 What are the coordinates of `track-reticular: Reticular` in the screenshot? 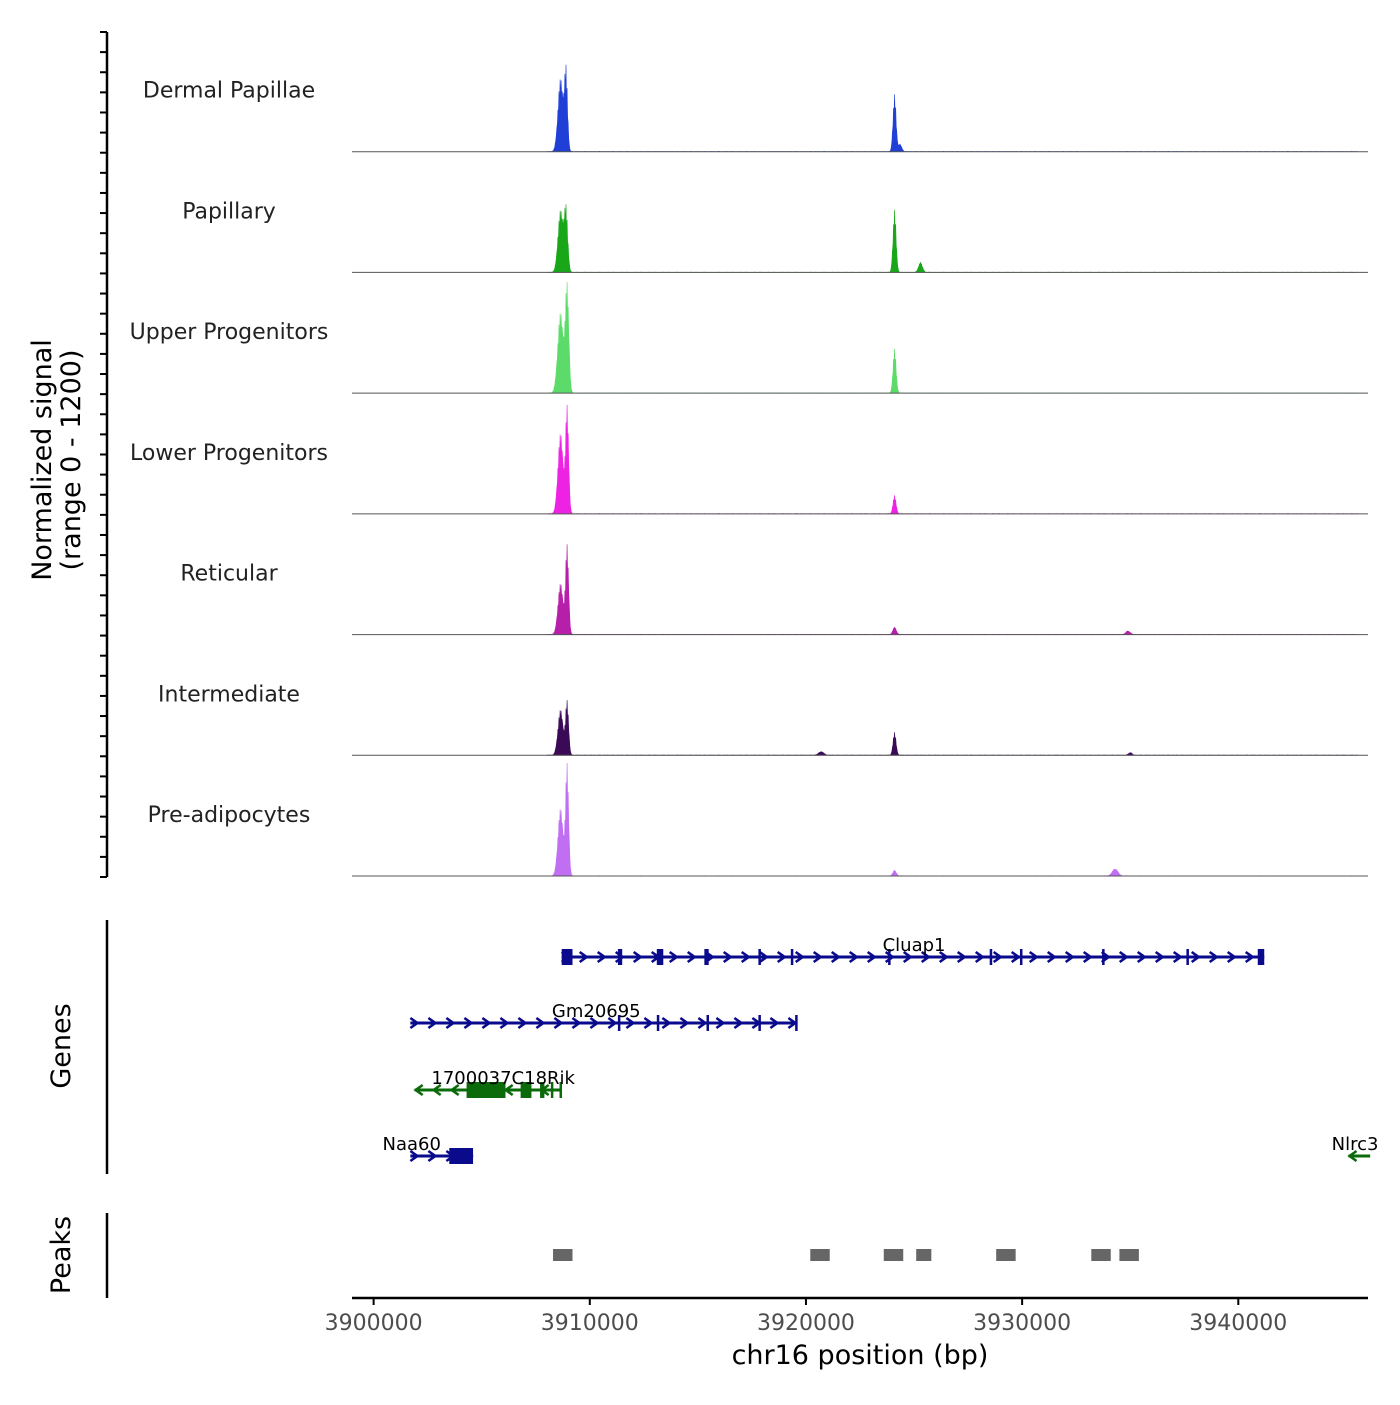 It's located at (774, 590).